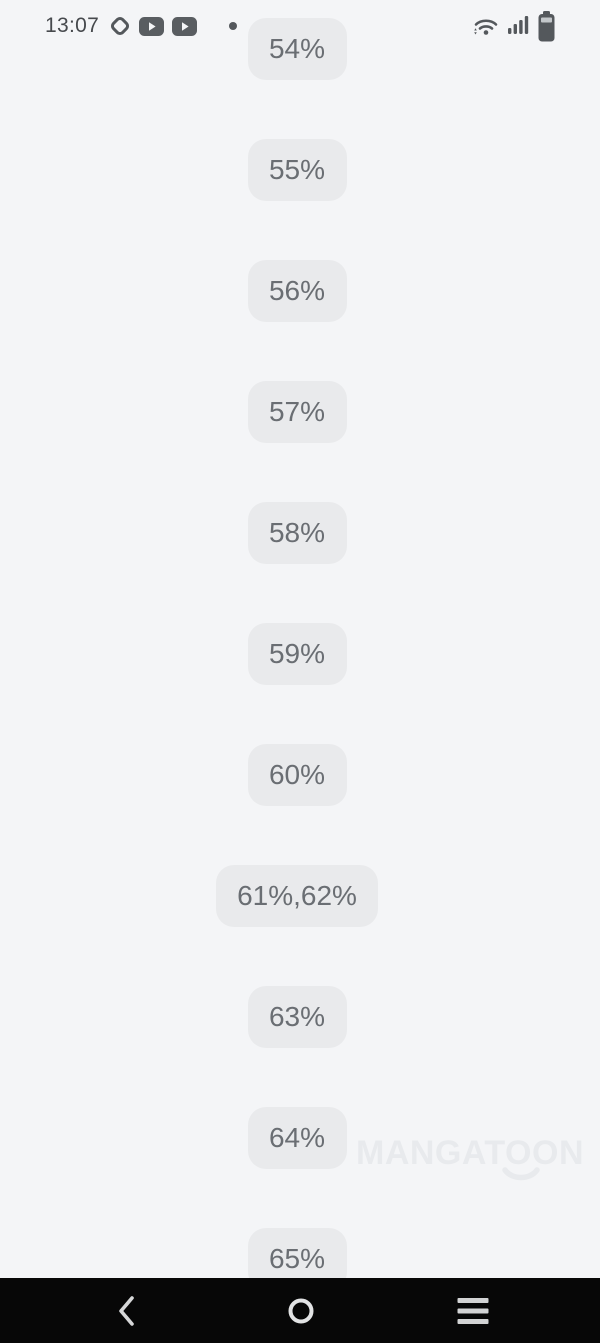 This screenshot has height=1343, width=600. Describe the element at coordinates (297, 412) in the screenshot. I see `percentage-chip: 57%` at that location.